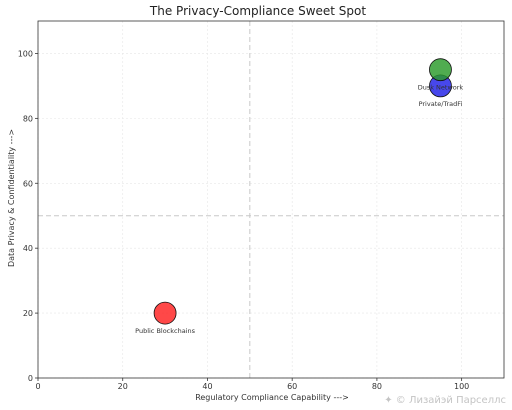 The width and height of the screenshot is (512, 410). I want to click on watermark-icon: ✦ ©, so click(396, 400).